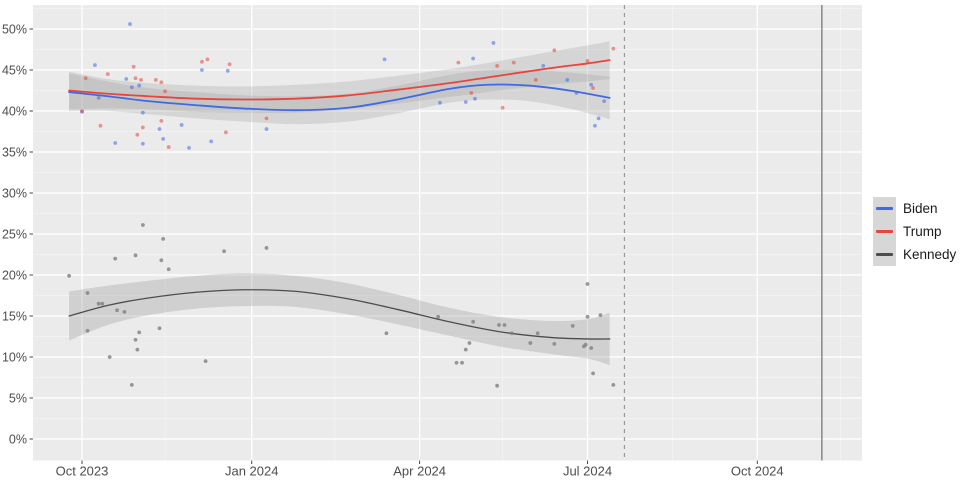 The height and width of the screenshot is (480, 960). What do you see at coordinates (920, 208) in the screenshot?
I see `legend-label-biden: Biden` at bounding box center [920, 208].